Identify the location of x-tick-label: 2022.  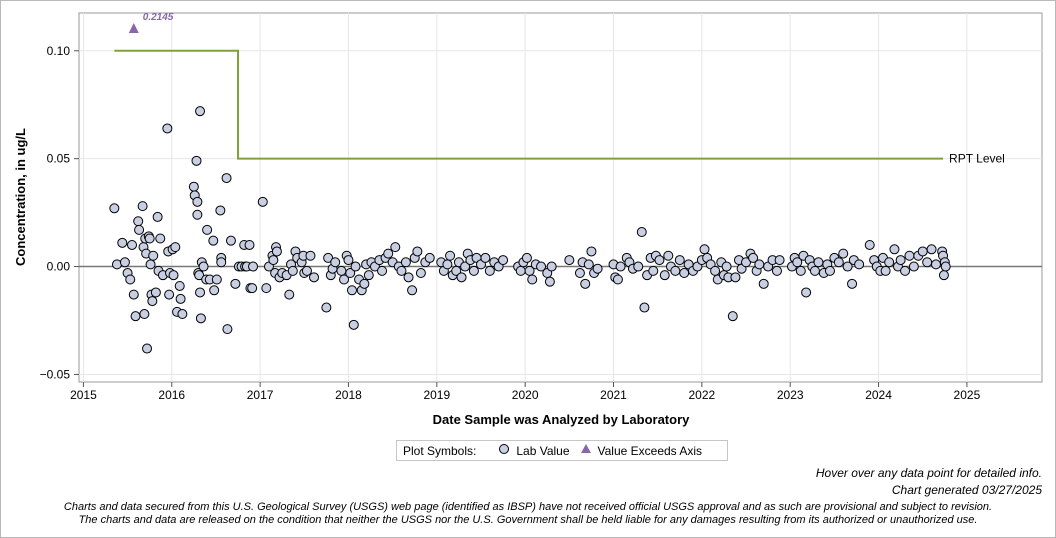
(702, 395).